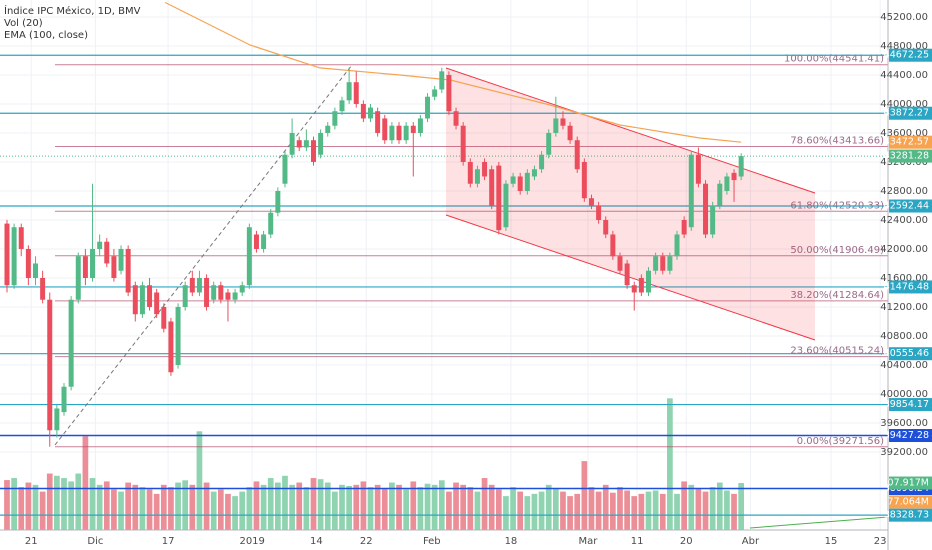 The image size is (932, 550). Describe the element at coordinates (904, 104) in the screenshot. I see `y-tick-label: 44000.00` at that location.